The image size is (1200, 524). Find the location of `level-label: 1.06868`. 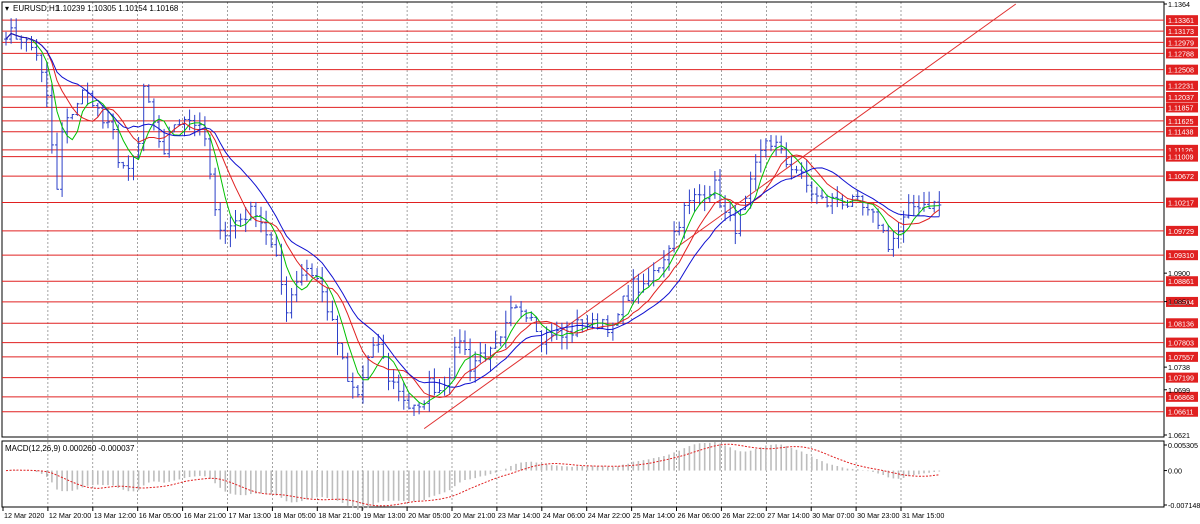

level-label: 1.06868 is located at coordinates (1181, 397).